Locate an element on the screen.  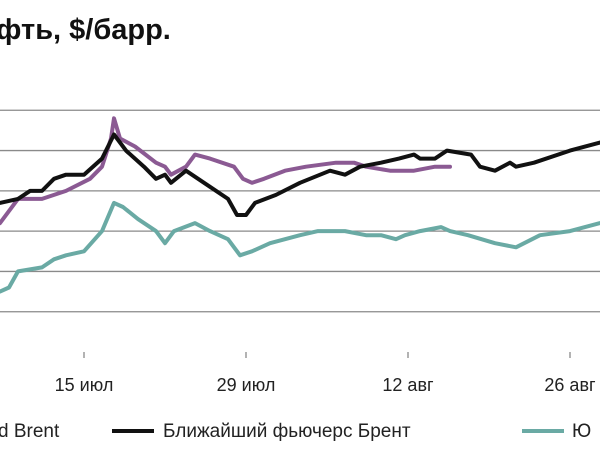
x-tick-label-1: 29 июл is located at coordinates (246, 385).